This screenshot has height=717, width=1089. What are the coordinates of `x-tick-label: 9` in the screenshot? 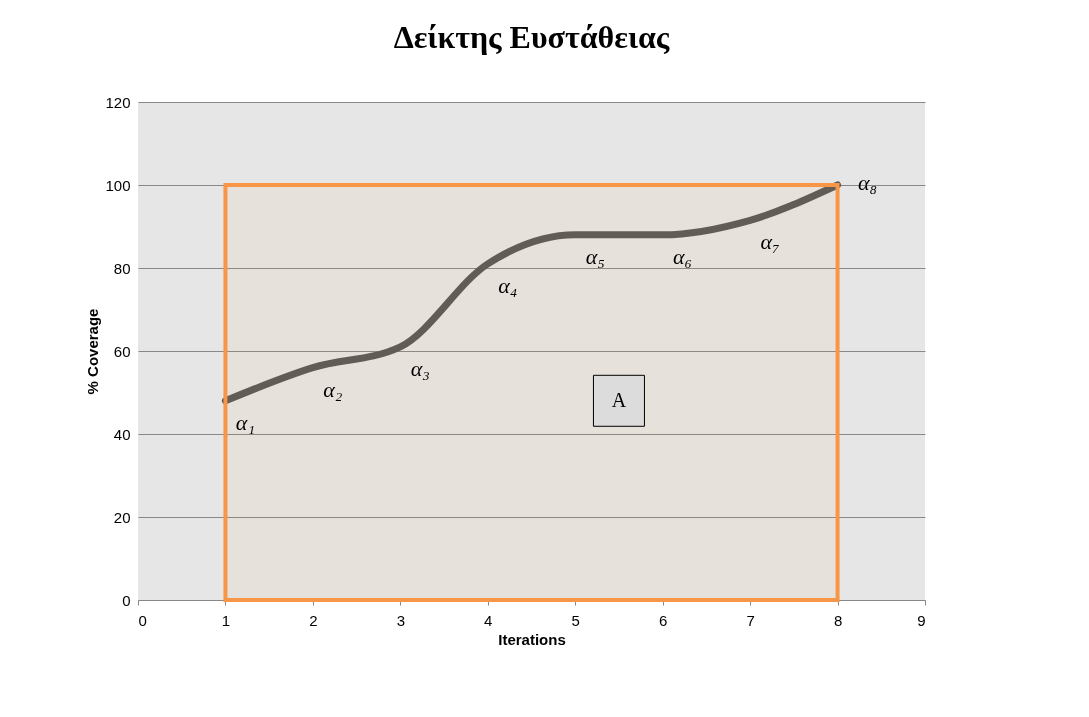 It's located at (921, 620).